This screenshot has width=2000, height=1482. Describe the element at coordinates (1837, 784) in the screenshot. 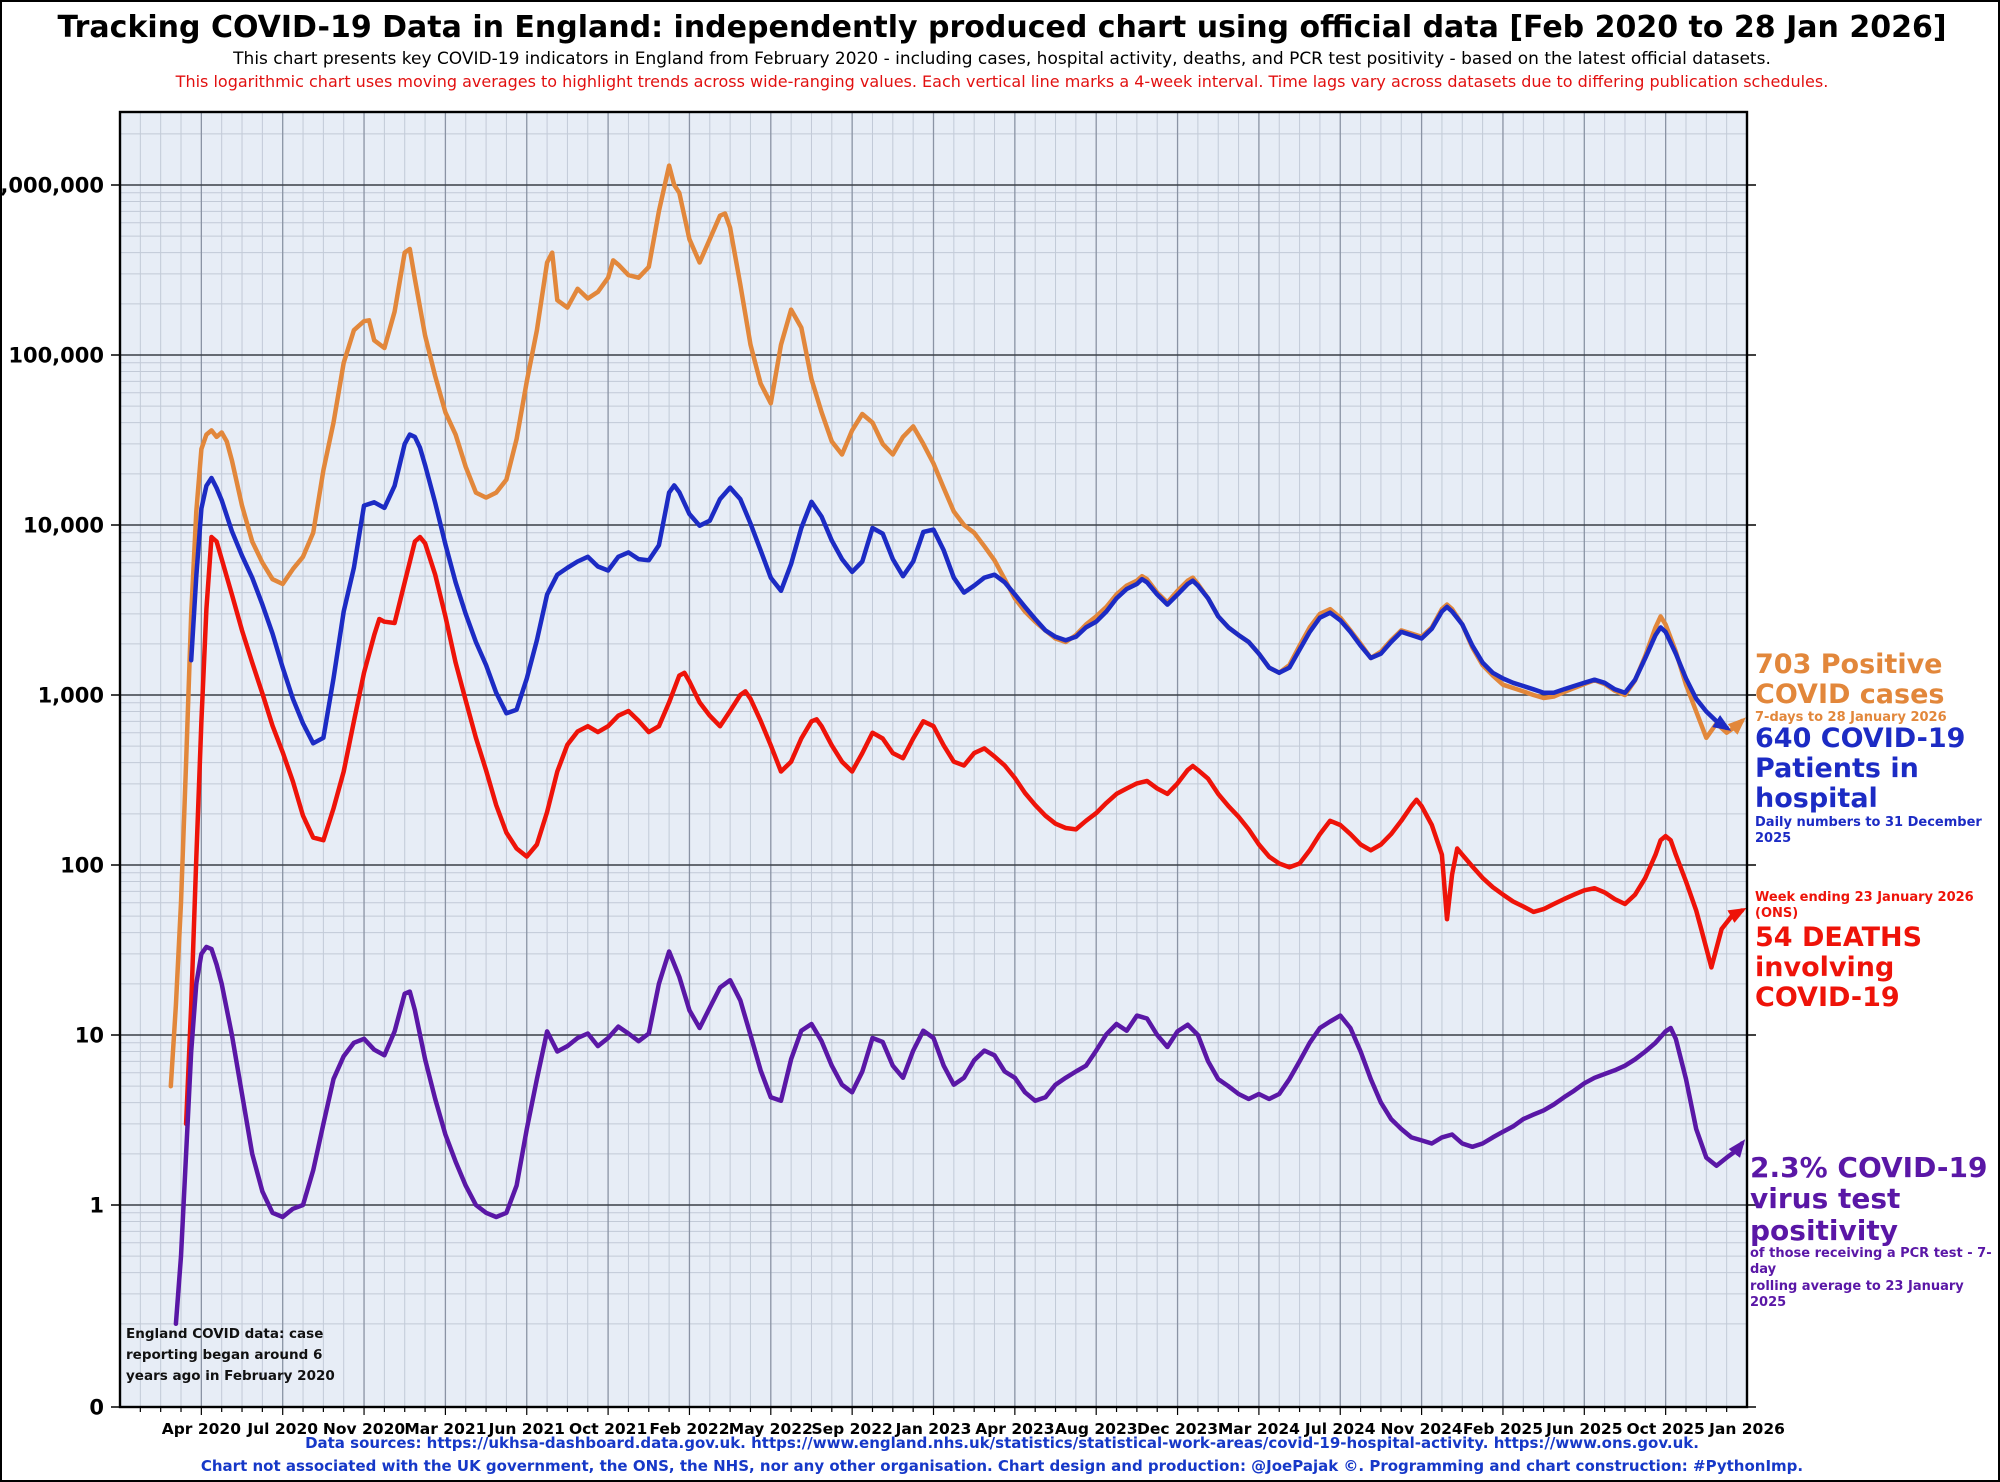

I see `annotation-hospital-line2: Patients in hospital` at that location.